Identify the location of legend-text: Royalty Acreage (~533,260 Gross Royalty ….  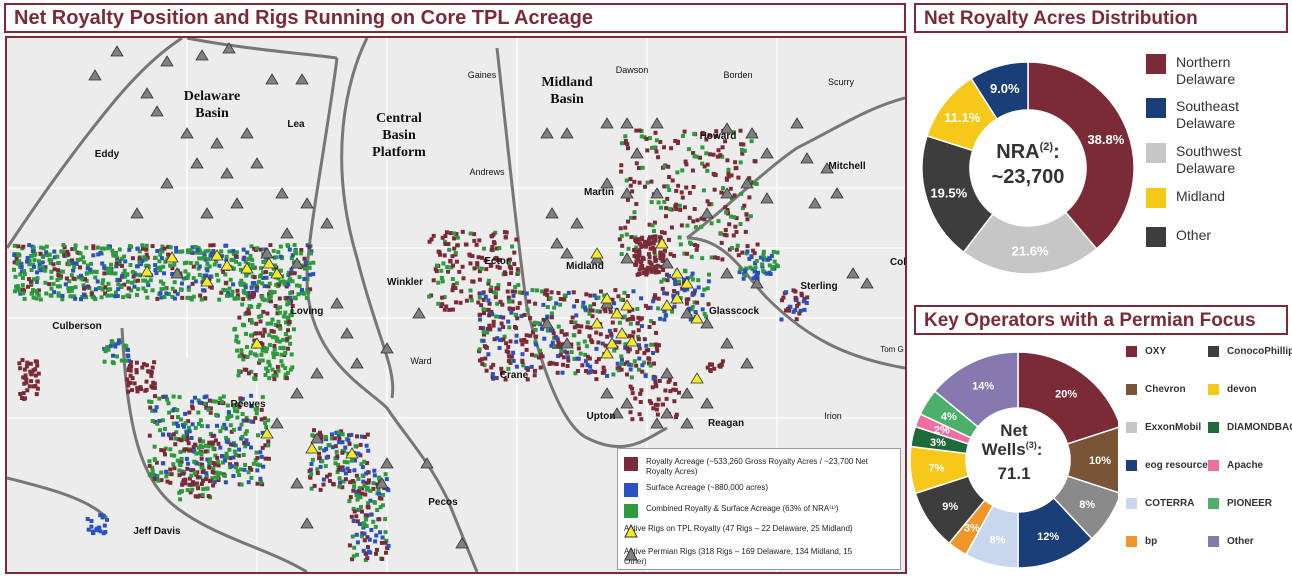
(757, 466).